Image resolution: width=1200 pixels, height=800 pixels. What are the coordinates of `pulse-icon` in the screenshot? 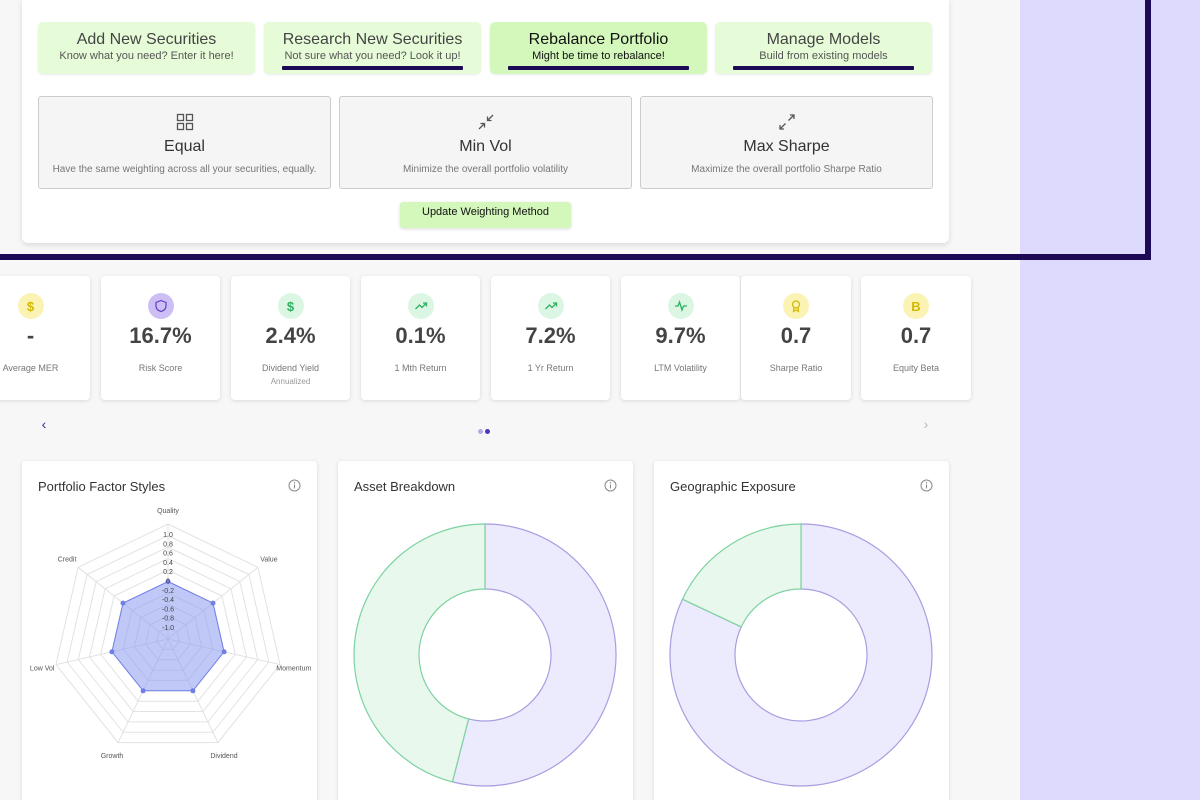 It's located at (680, 306).